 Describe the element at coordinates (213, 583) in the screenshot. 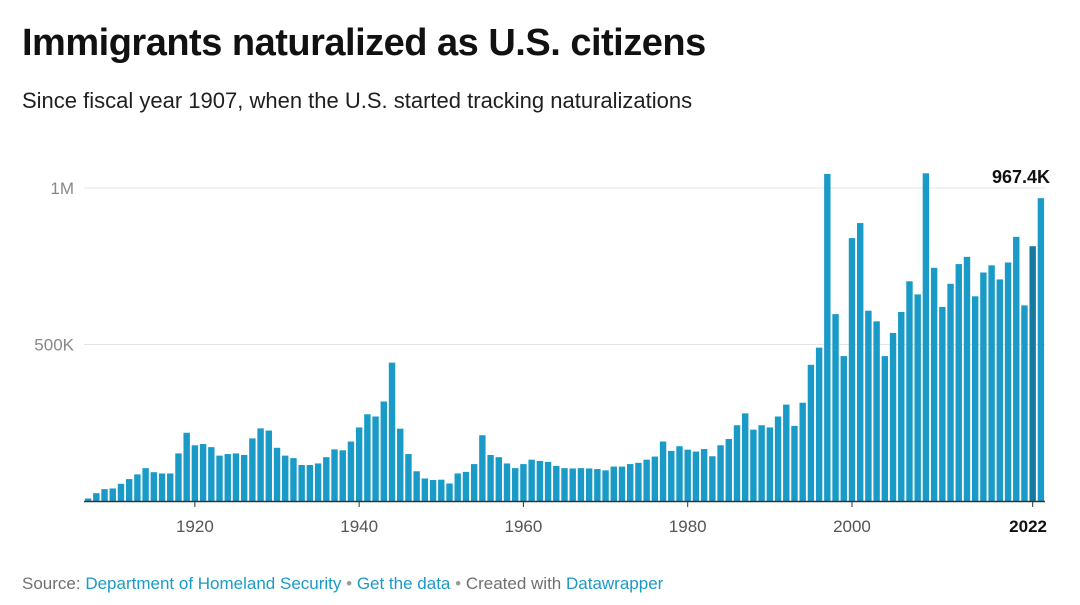

I see `source-link: Department of Homeland Security` at that location.